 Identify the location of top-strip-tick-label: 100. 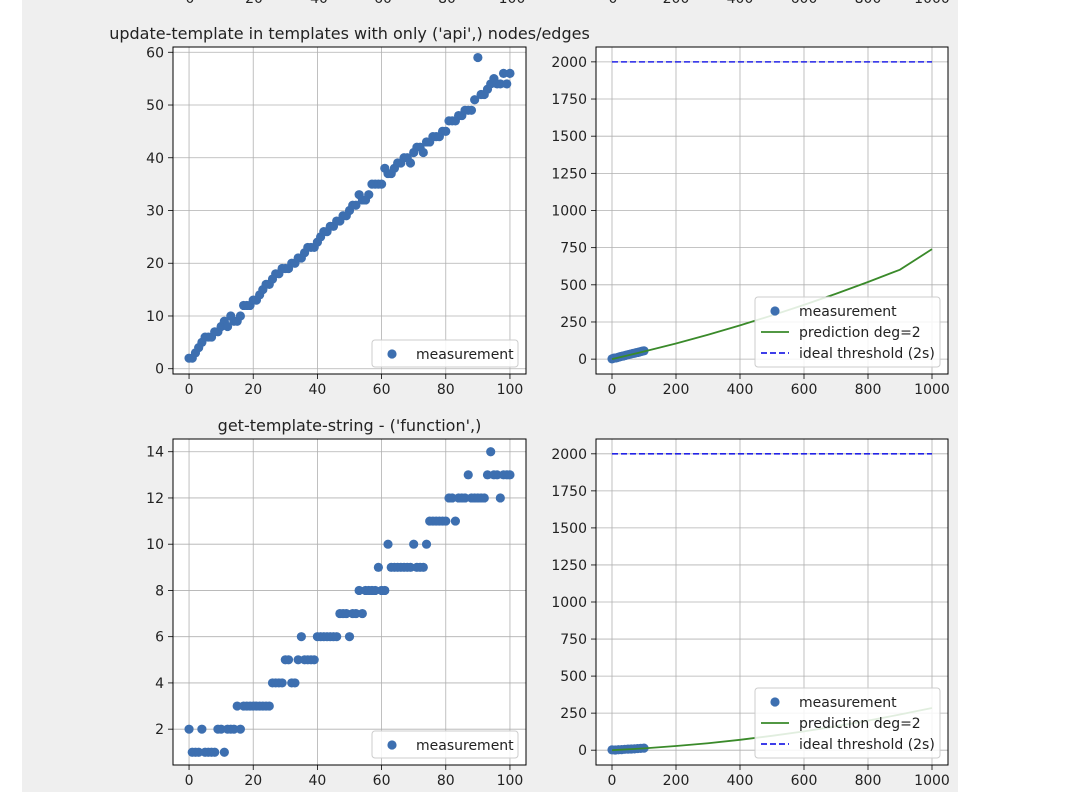
(512, 3).